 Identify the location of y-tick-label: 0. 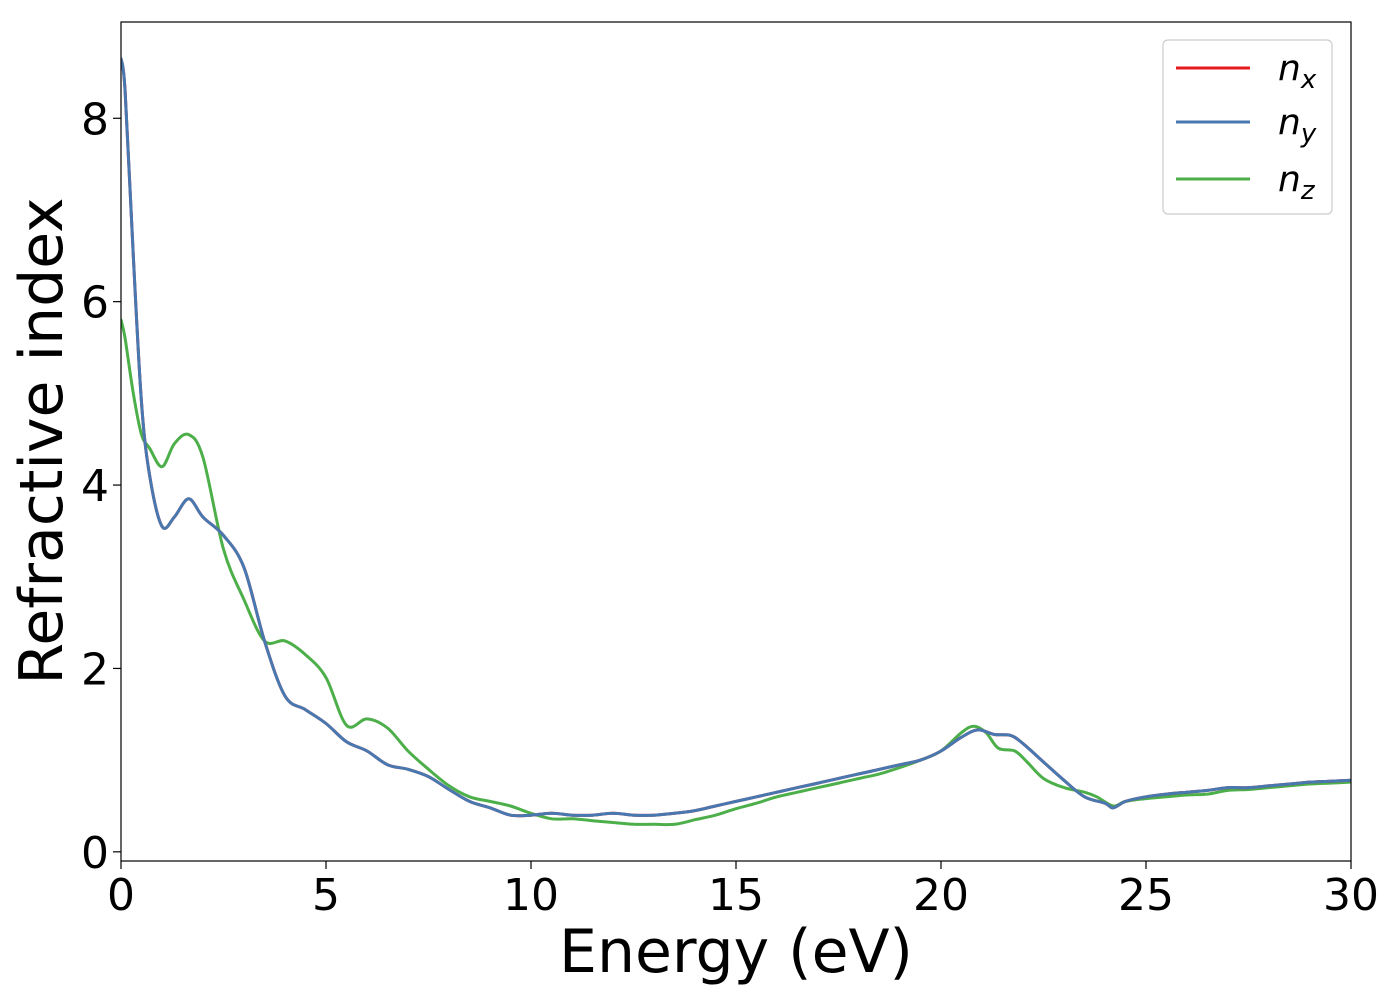
(95, 853).